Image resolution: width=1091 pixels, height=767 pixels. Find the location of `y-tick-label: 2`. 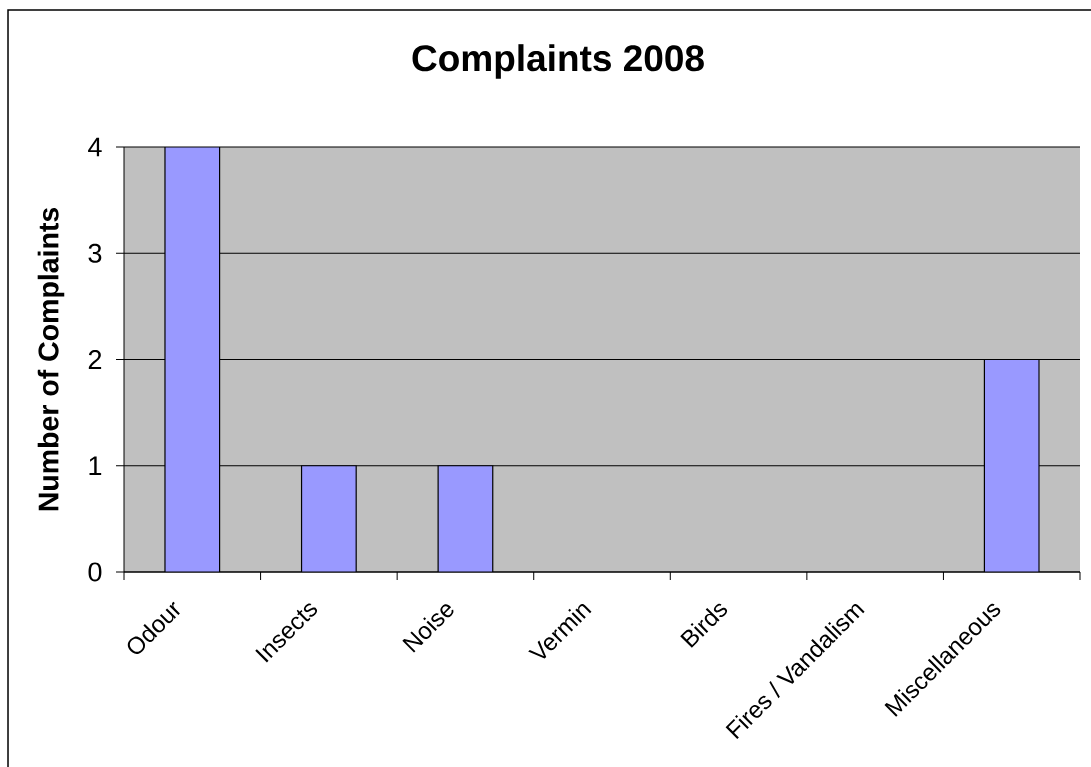

y-tick-label: 2 is located at coordinates (95, 359).